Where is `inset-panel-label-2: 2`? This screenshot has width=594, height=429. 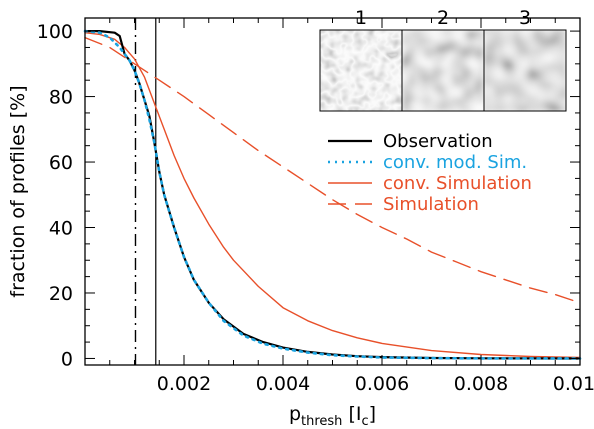
inset-panel-label-2: 2 is located at coordinates (443, 18).